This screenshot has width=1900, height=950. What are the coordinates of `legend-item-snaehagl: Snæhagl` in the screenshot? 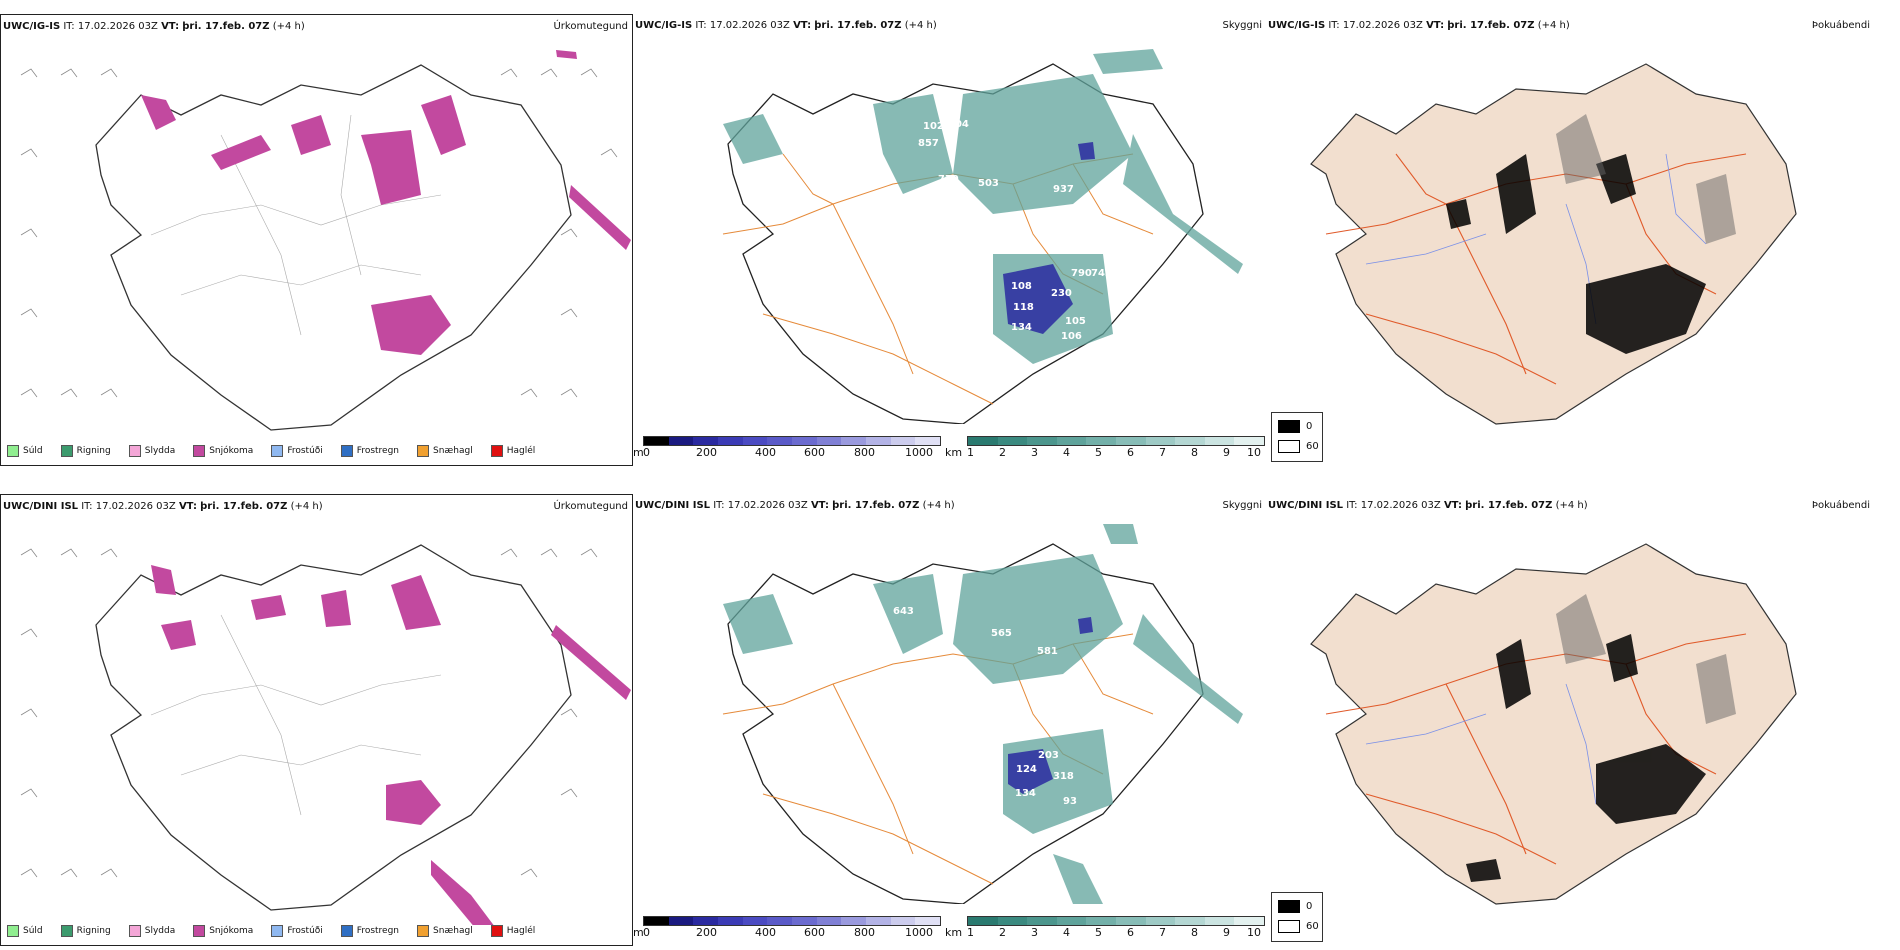 It's located at (443, 451).